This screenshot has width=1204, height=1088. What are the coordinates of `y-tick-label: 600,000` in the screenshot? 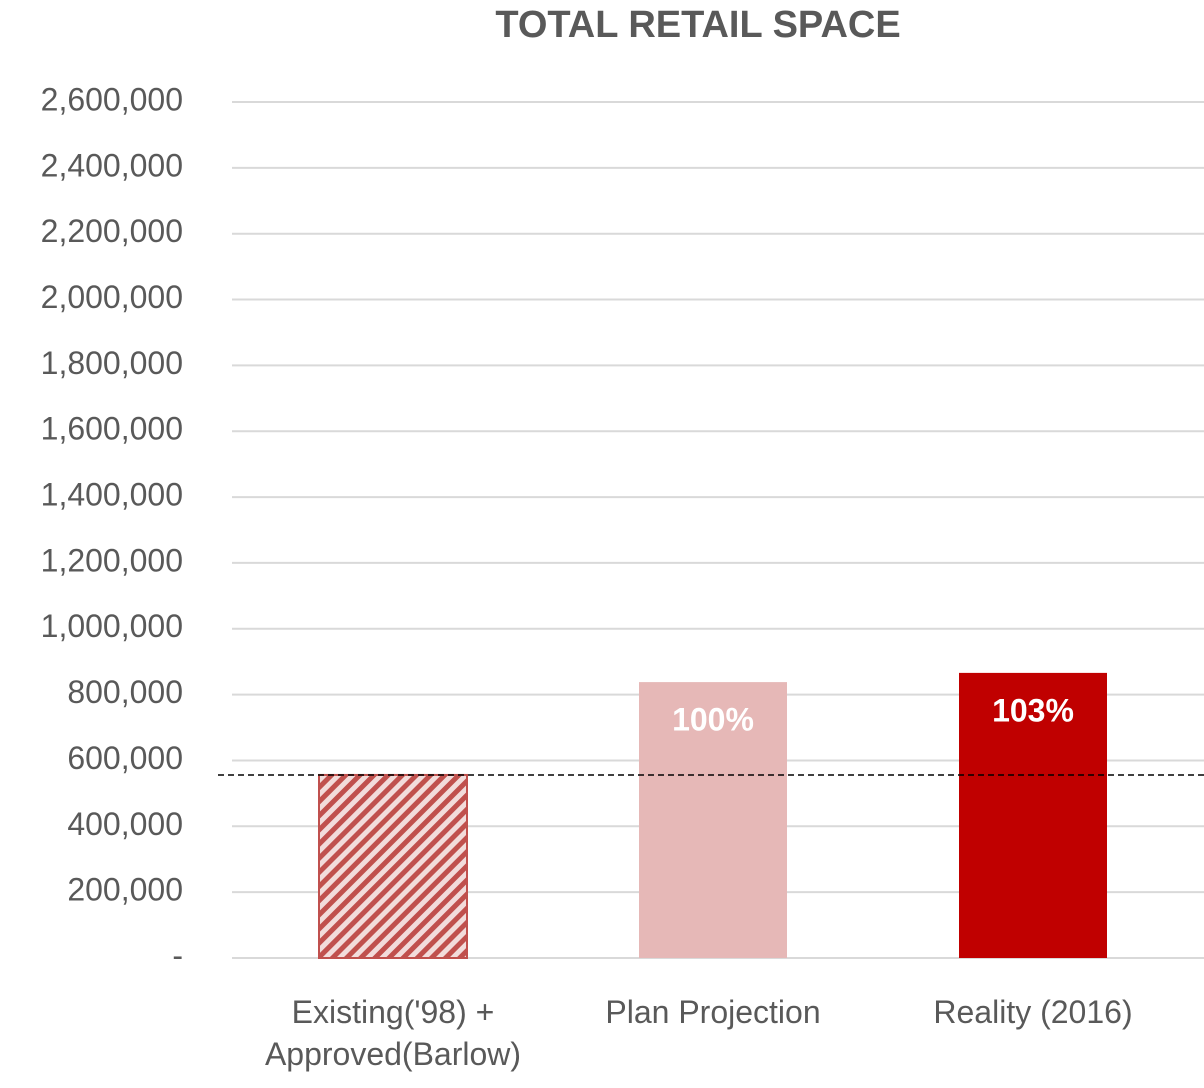 It's located at (125, 758).